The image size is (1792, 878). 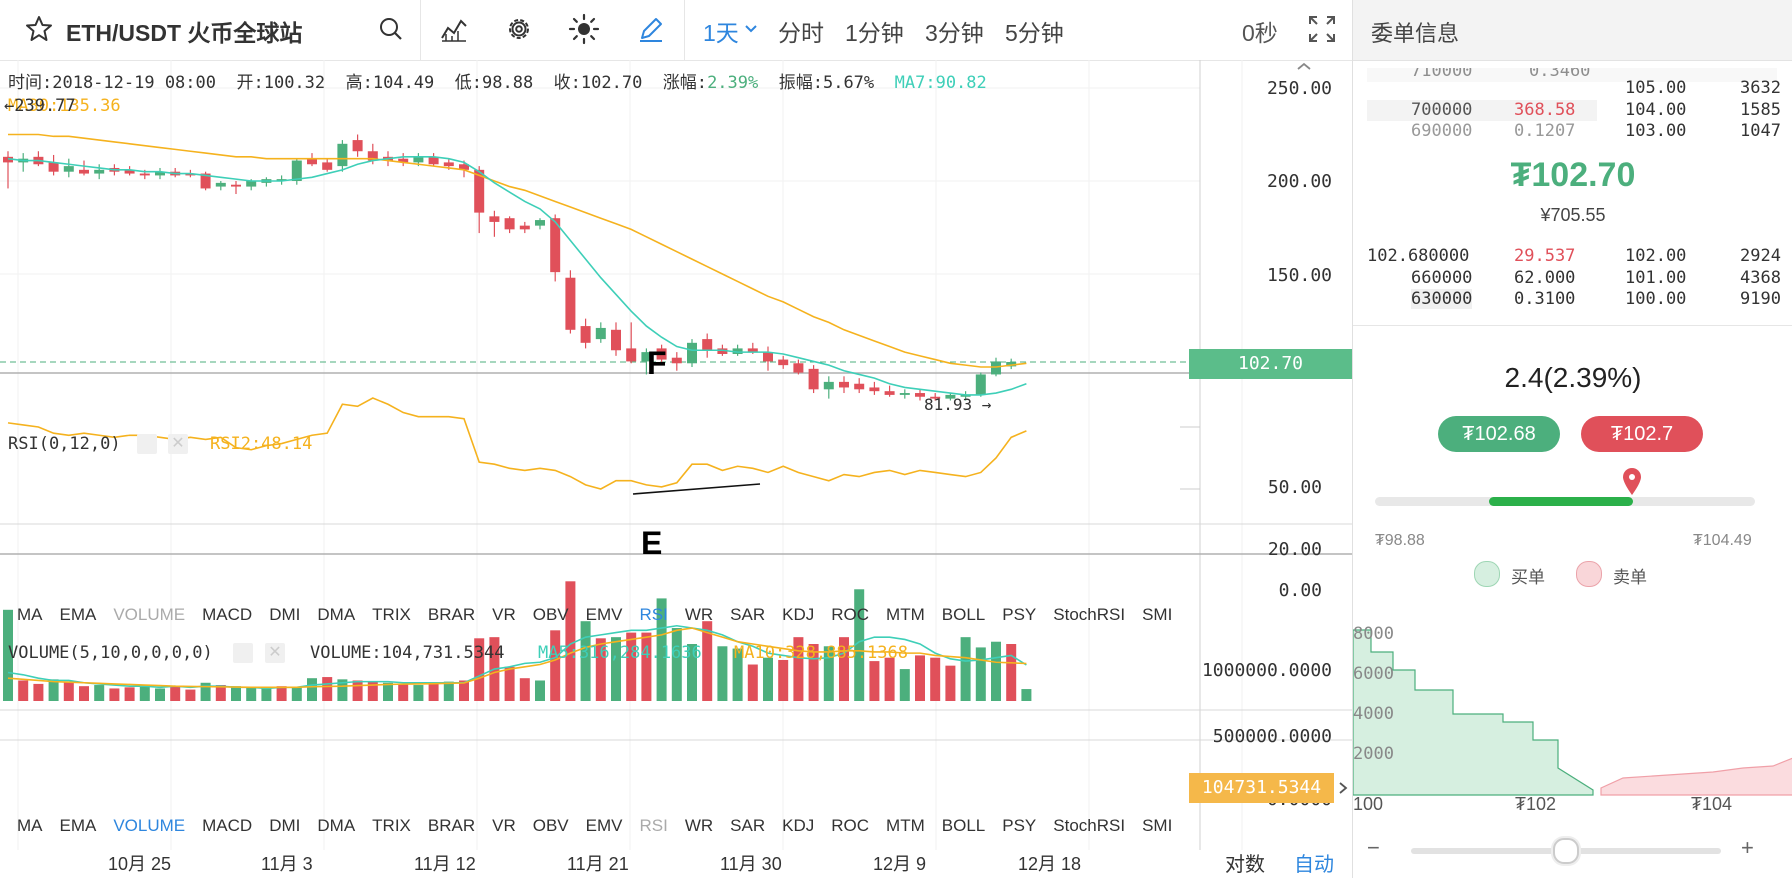 I want to click on theme-sun-icon, so click(x=584, y=29).